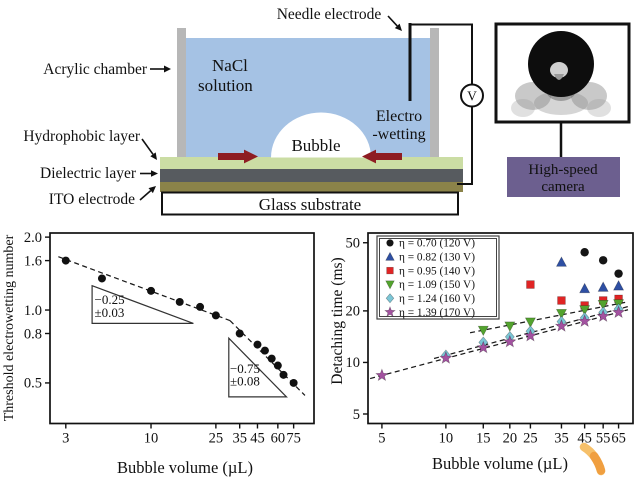 The height and width of the screenshot is (485, 640). I want to click on hydrophobic-layer-pointer, so click(147, 146).